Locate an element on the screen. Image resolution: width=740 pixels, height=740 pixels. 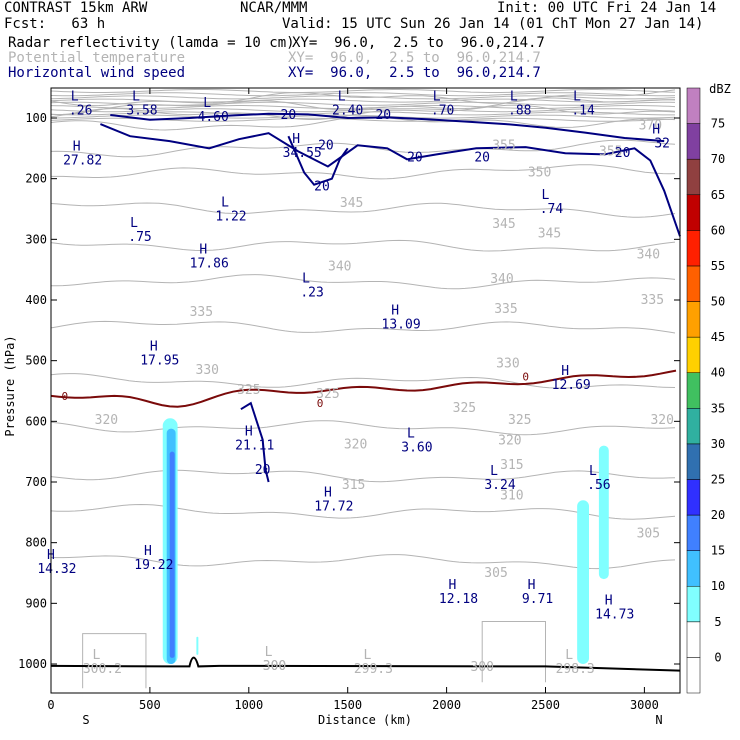
extremum-value: 3.24 is located at coordinates (499, 485).